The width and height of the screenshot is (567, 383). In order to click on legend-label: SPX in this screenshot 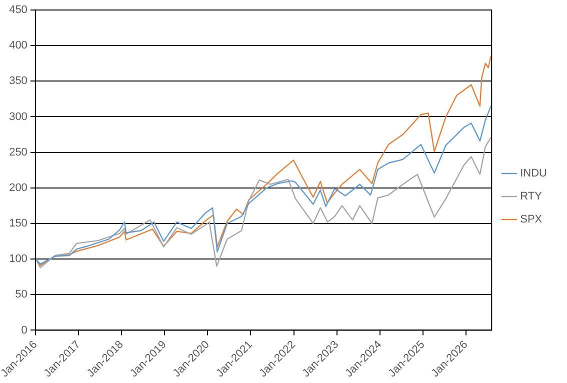, I will do `click(531, 220)`.